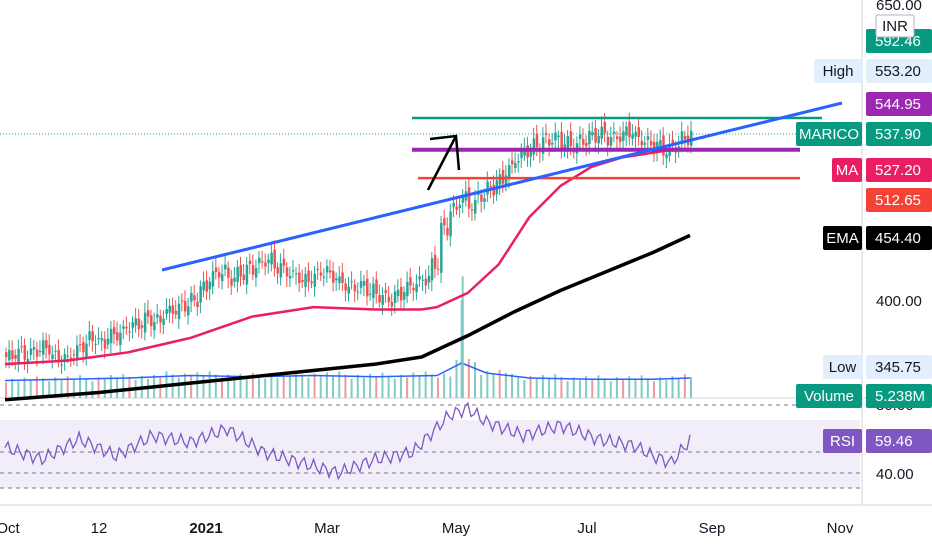  Describe the element at coordinates (899, 104) in the screenshot. I see `purple-tag-value-box` at that location.